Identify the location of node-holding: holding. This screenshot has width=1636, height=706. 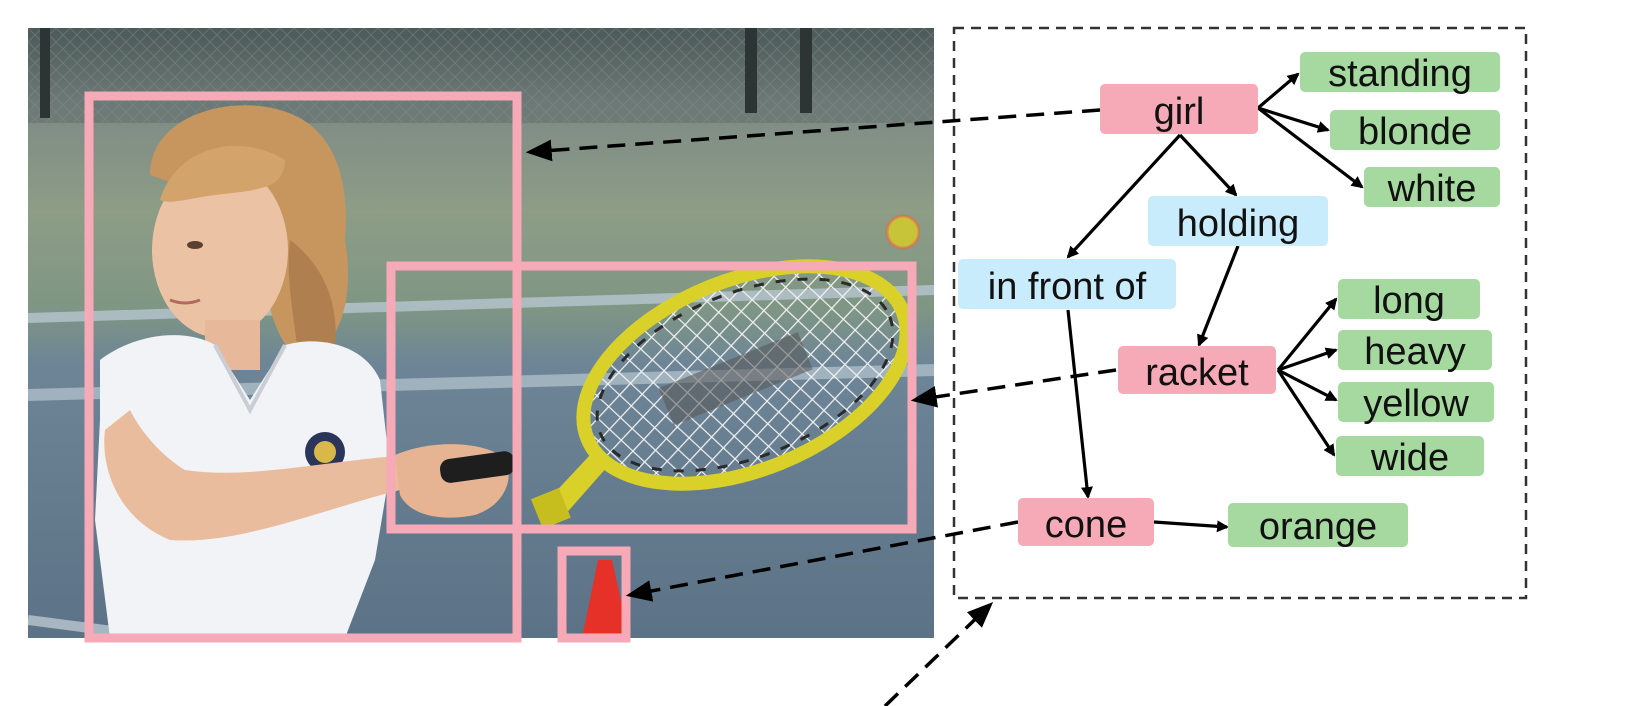
(1238, 221).